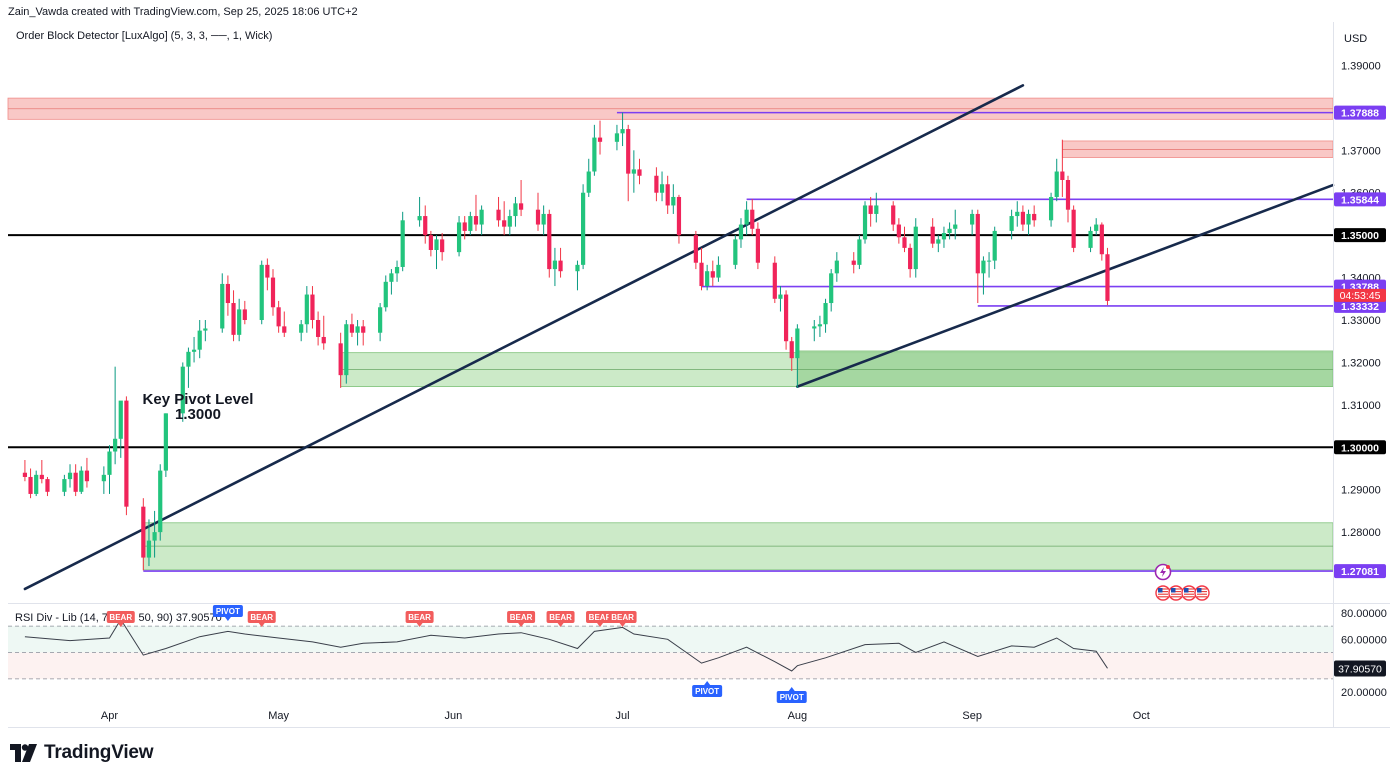  What do you see at coordinates (972, 716) in the screenshot?
I see `month-label-Sep: Sep` at bounding box center [972, 716].